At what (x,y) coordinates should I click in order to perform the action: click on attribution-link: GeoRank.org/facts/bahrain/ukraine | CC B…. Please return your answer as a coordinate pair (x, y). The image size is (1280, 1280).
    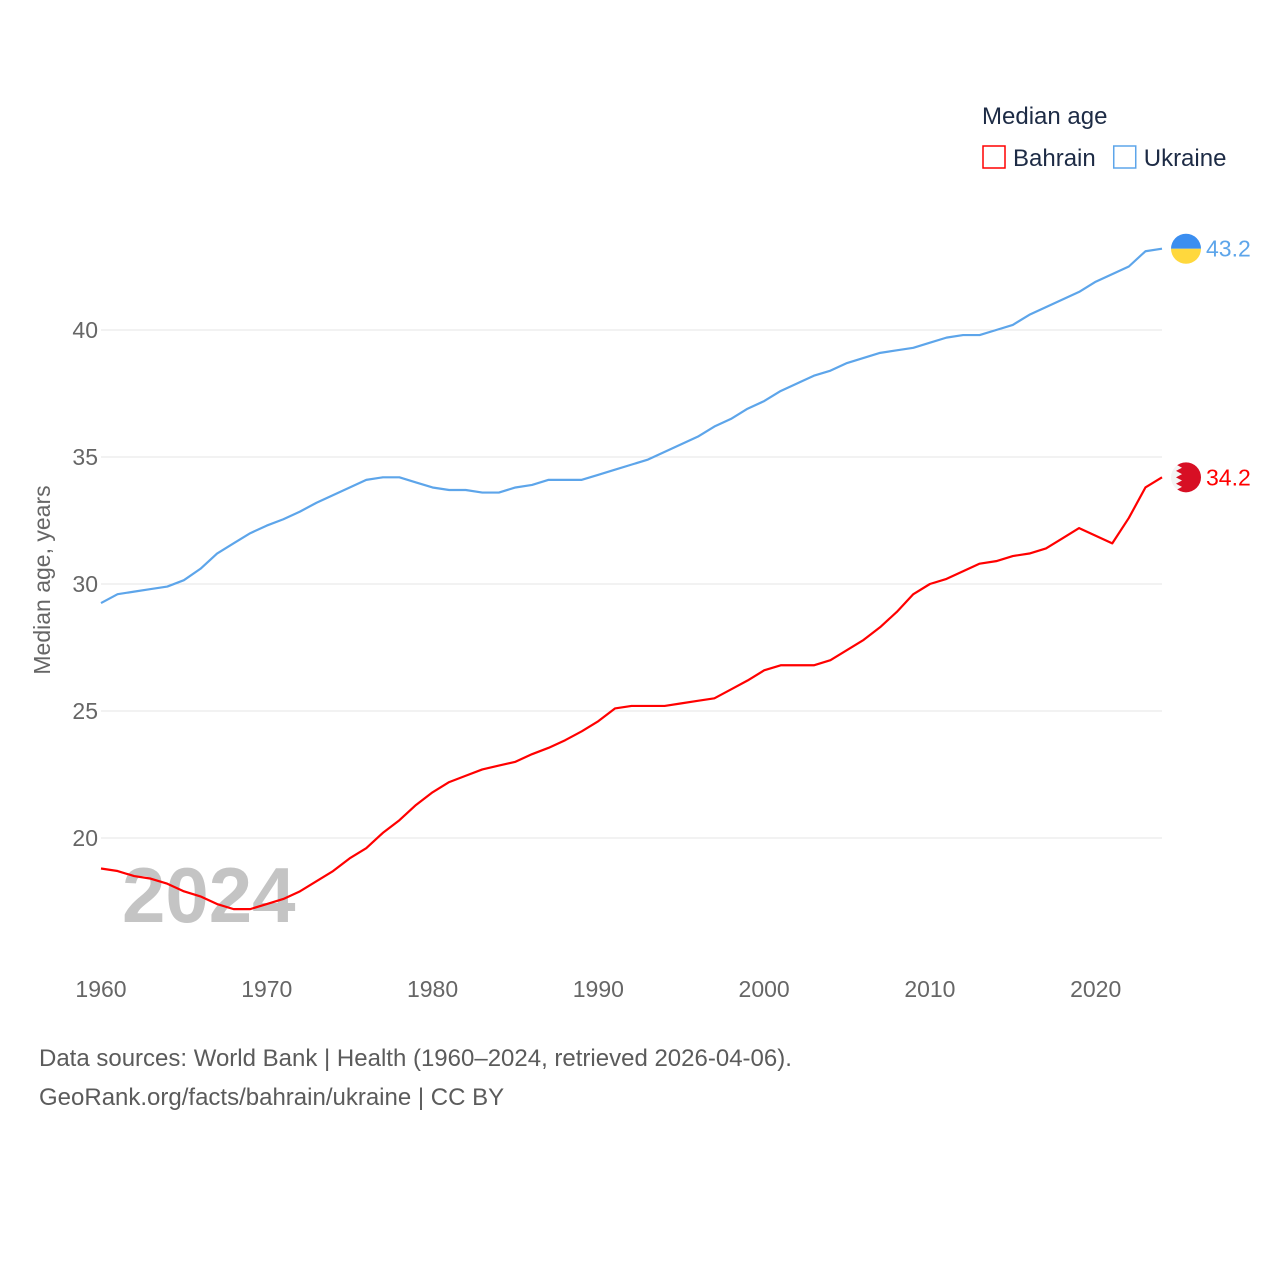
    Looking at the image, I should click on (272, 1097).